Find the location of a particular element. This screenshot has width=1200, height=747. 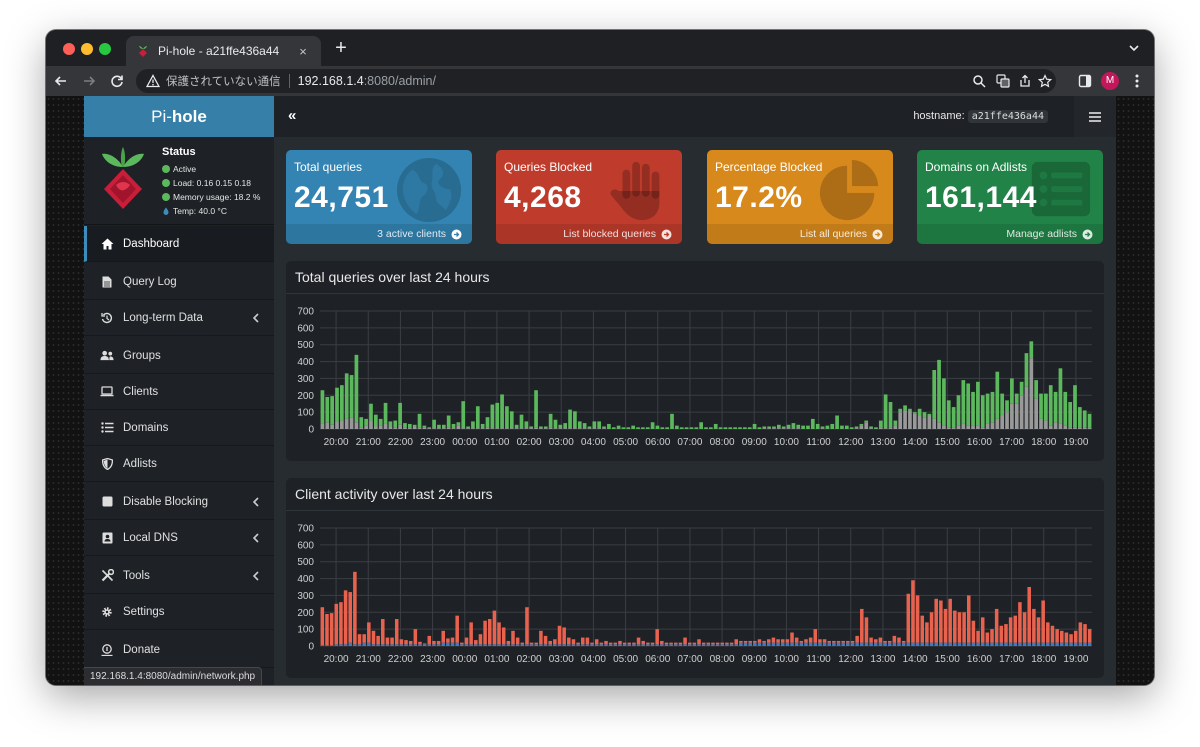

side-panel-icon is located at coordinates (1085, 81).